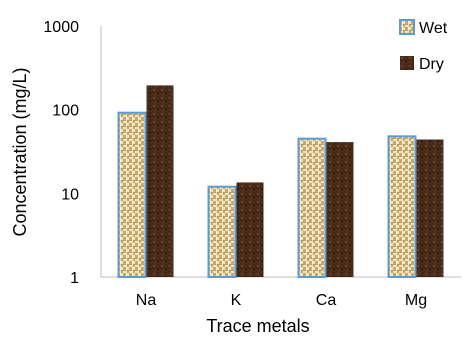 The image size is (476, 337). What do you see at coordinates (236, 300) in the screenshot?
I see `x-tick-label: K` at bounding box center [236, 300].